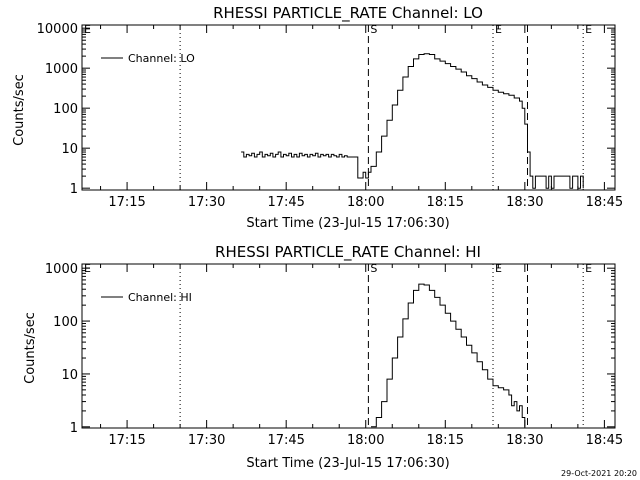 The width and height of the screenshot is (640, 480). What do you see at coordinates (74, 428) in the screenshot?
I see `hi-y-tick-label: 1` at bounding box center [74, 428].